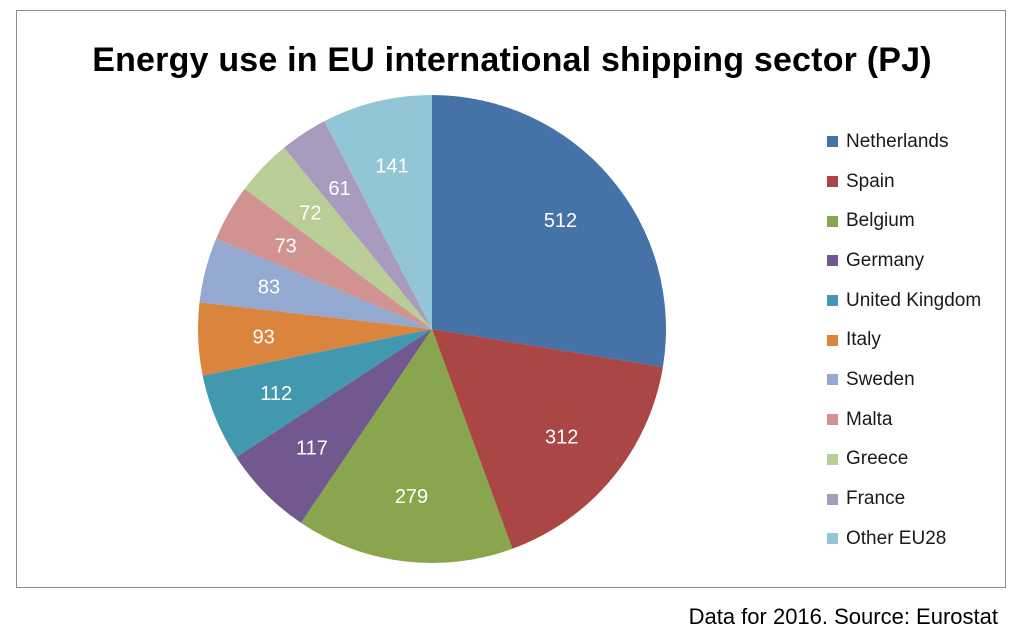 This screenshot has width=1024, height=637. What do you see at coordinates (896, 538) in the screenshot?
I see `legend-label: Other EU28` at bounding box center [896, 538].